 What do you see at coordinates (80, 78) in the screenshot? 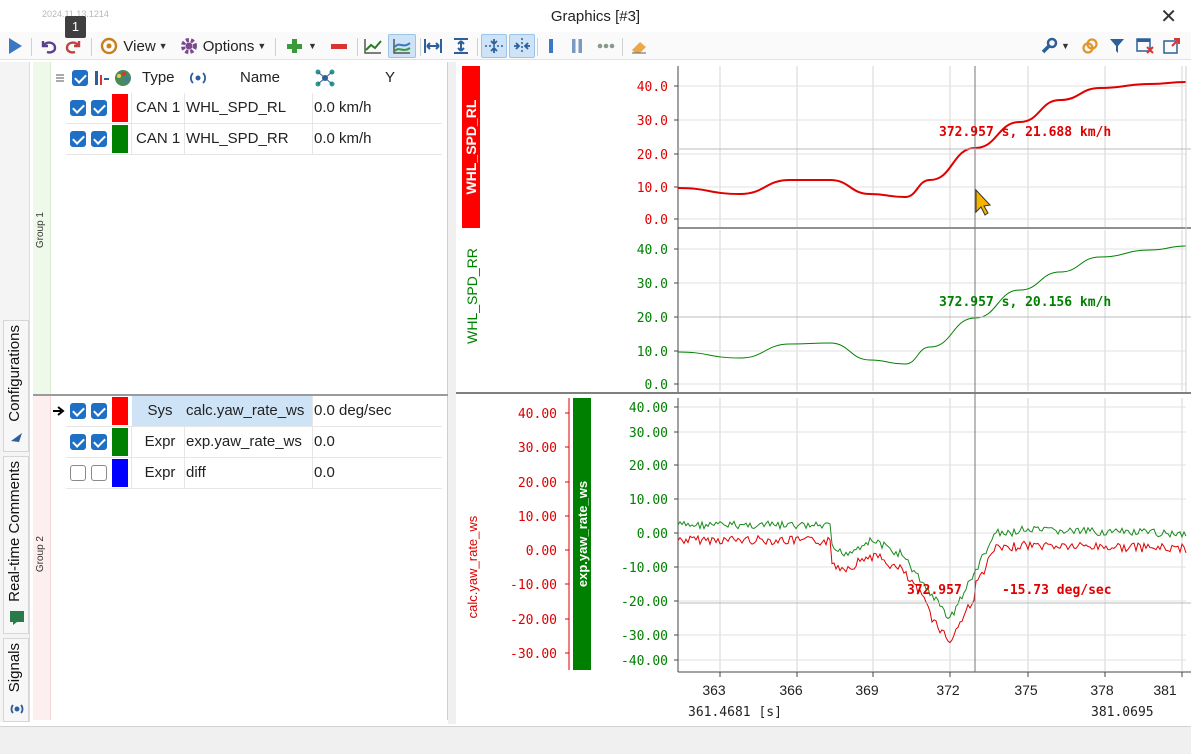
I see `select-all-checkbox` at bounding box center [80, 78].